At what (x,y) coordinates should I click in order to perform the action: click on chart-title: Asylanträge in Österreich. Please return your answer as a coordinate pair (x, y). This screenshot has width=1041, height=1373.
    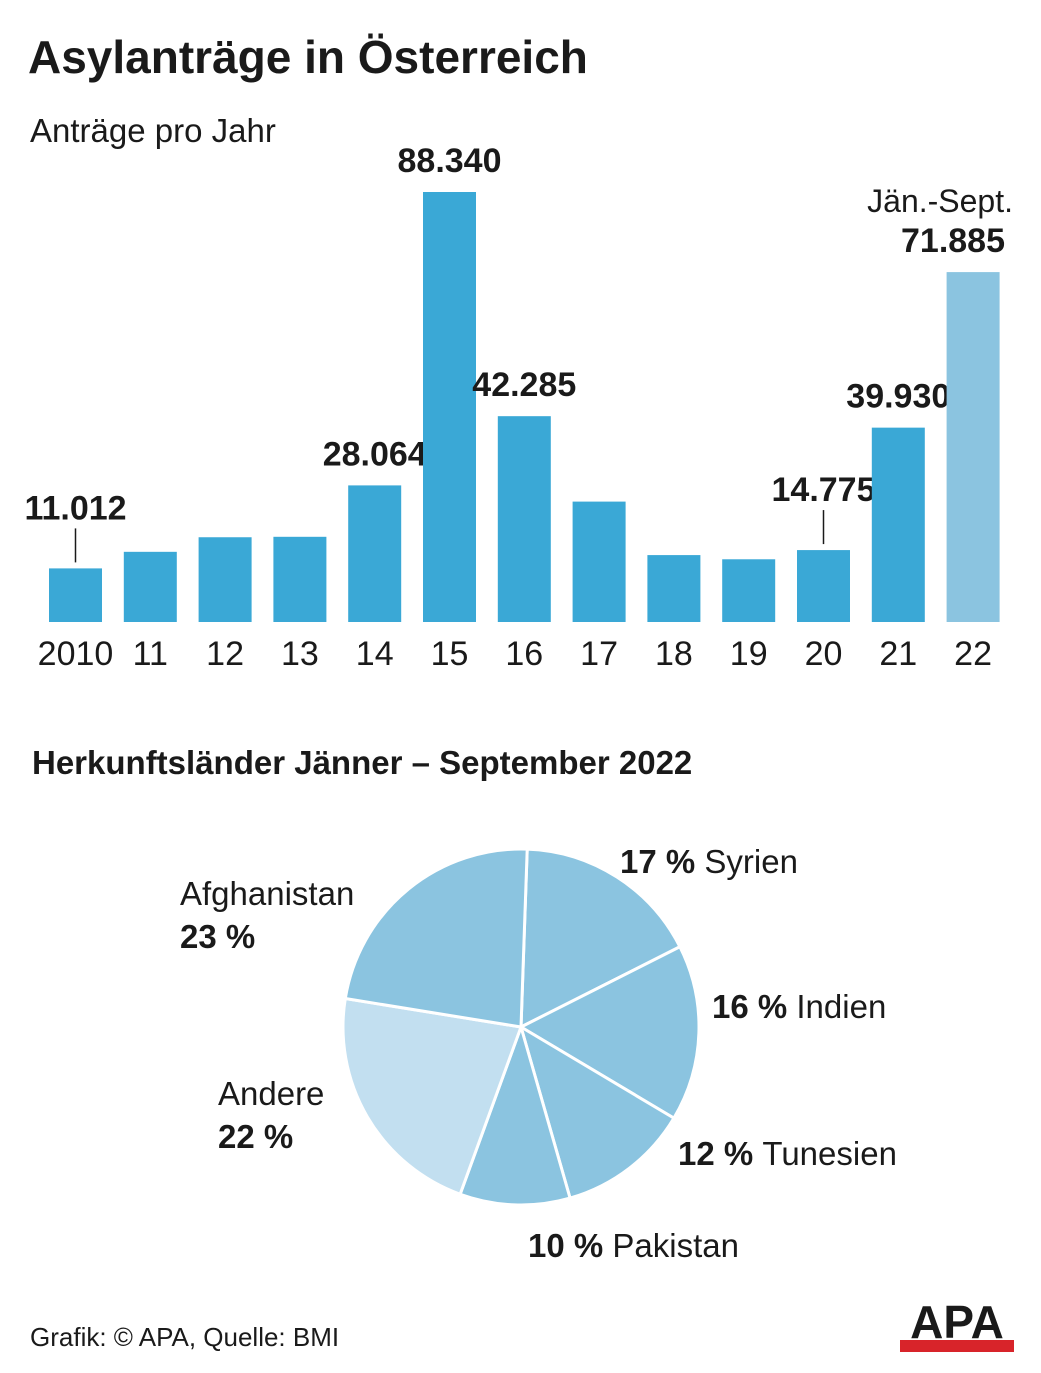
    Looking at the image, I should click on (308, 57).